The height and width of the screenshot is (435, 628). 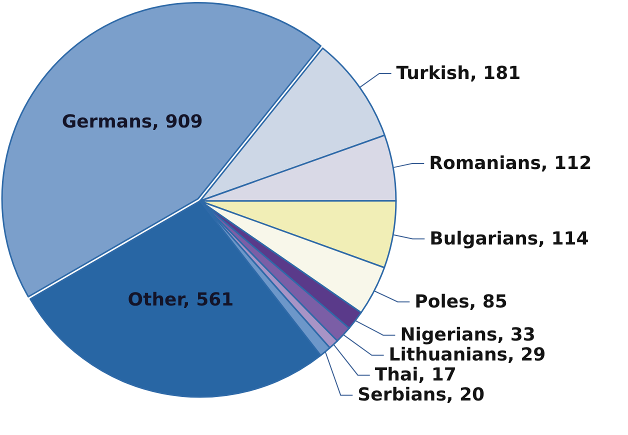 I want to click on slice-label: Thai, 17, so click(x=415, y=375).